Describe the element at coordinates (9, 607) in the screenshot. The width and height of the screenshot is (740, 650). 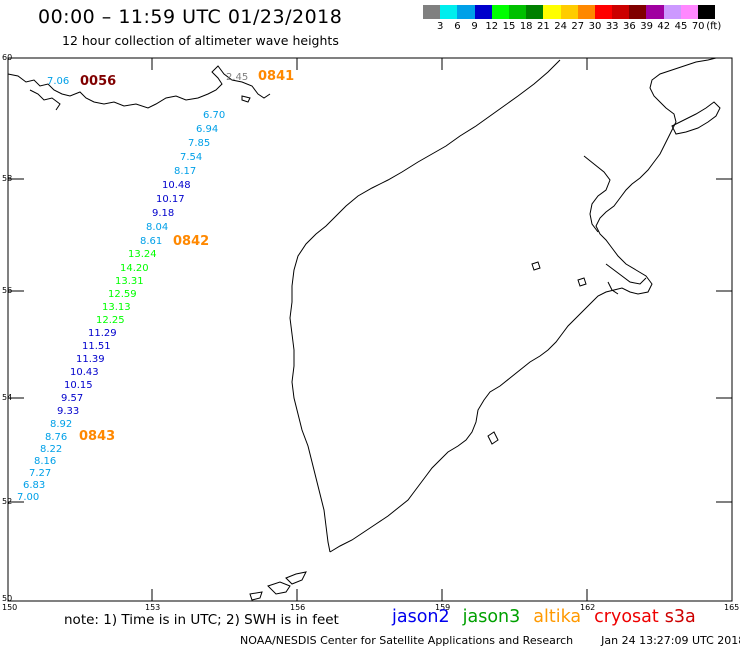
I see `lon-label: 150` at that location.